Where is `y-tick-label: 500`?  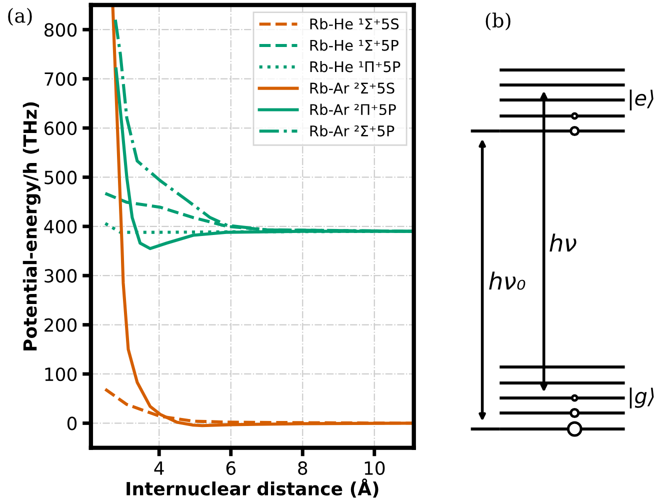 y-tick-label: 500 is located at coordinates (60, 177).